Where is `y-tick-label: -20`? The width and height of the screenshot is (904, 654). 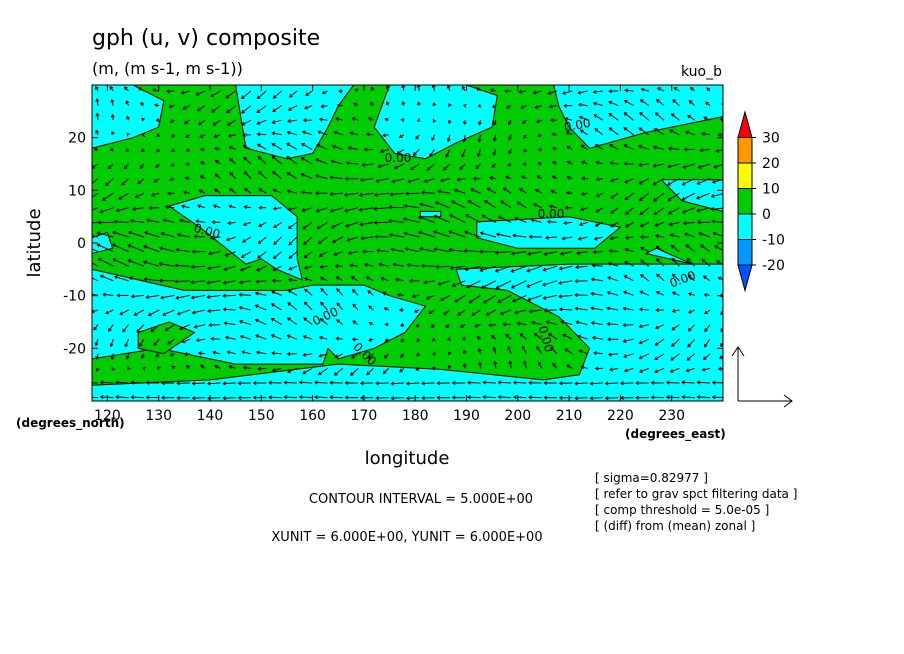 y-tick-label: -20 is located at coordinates (74, 349).